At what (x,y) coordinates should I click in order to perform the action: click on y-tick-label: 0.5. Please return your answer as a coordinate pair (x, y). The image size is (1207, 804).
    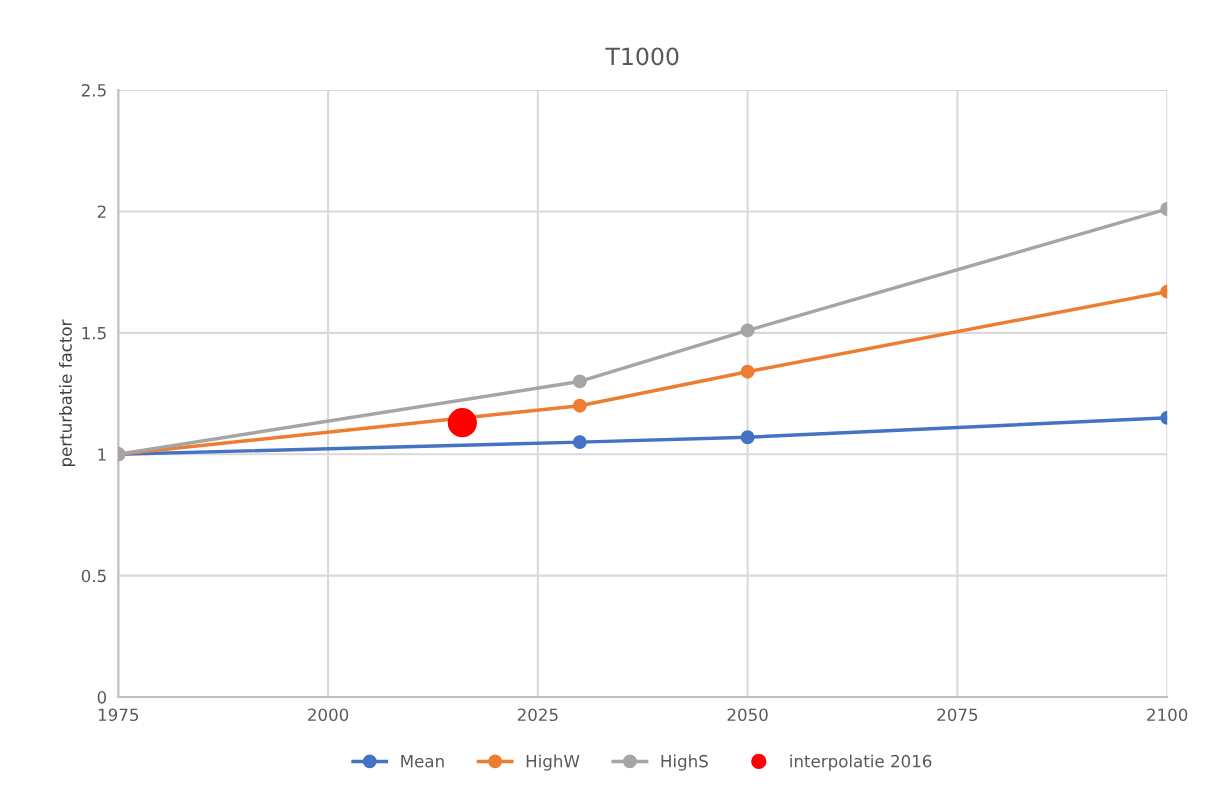
    Looking at the image, I should click on (93, 576).